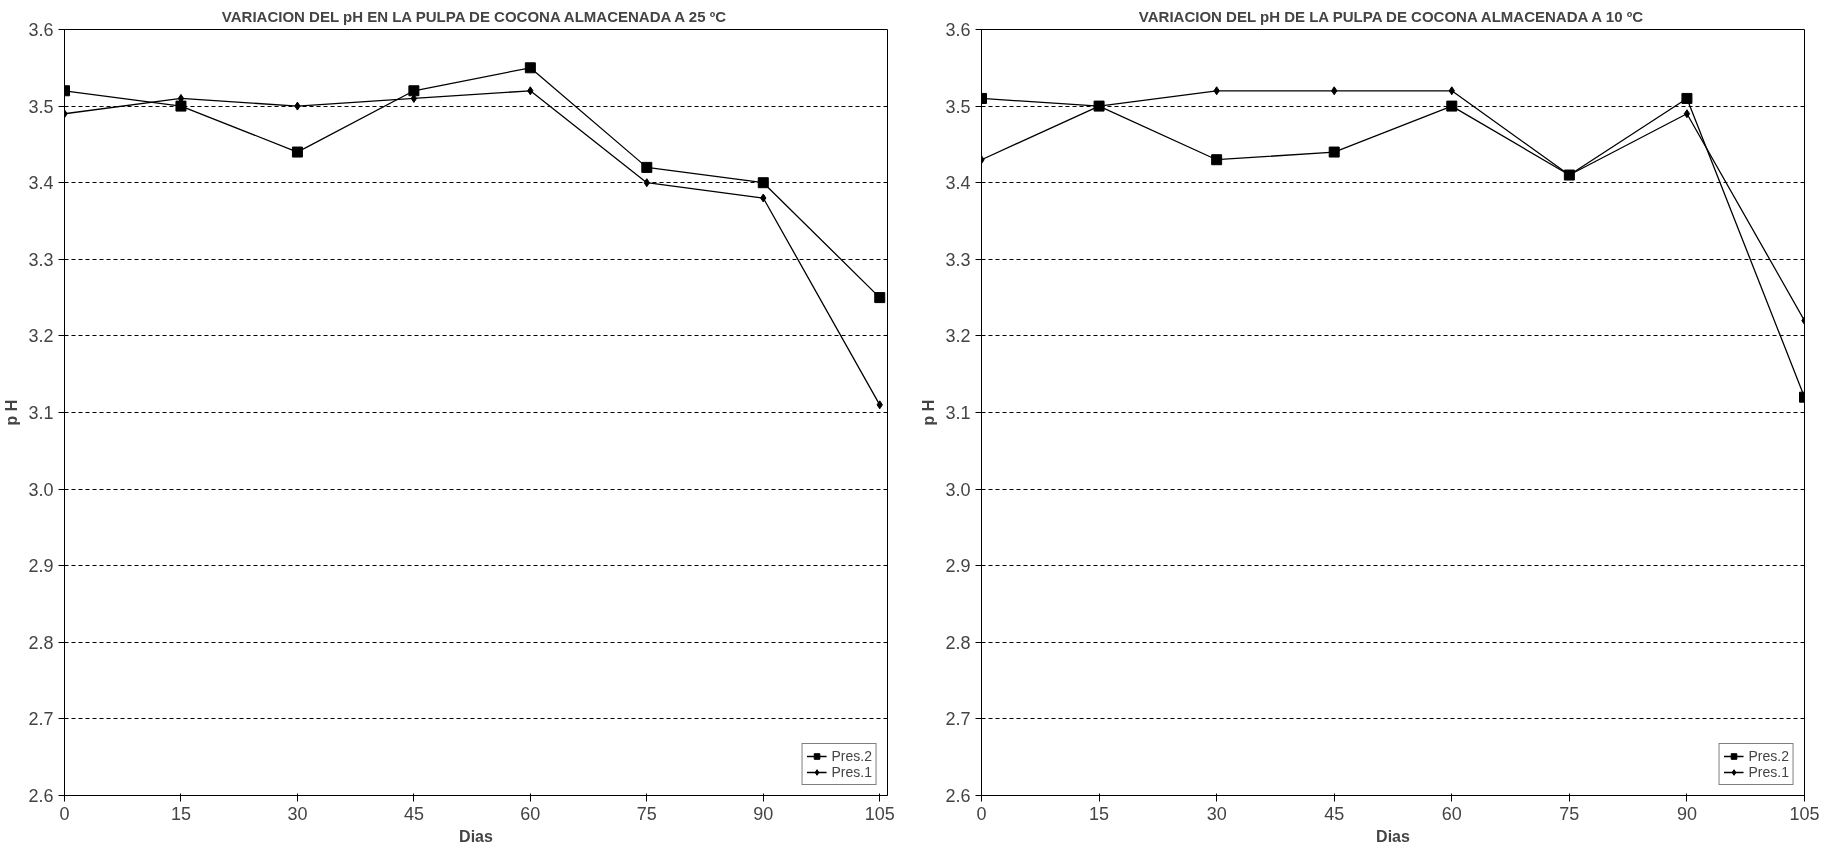 Image resolution: width=1842 pixels, height=855 pixels. What do you see at coordinates (1391, 16) in the screenshot?
I see `chart-title: VARIACION DEL pH DE LA PULPA DE COCONA ALMACENADA A 10 ºC` at bounding box center [1391, 16].